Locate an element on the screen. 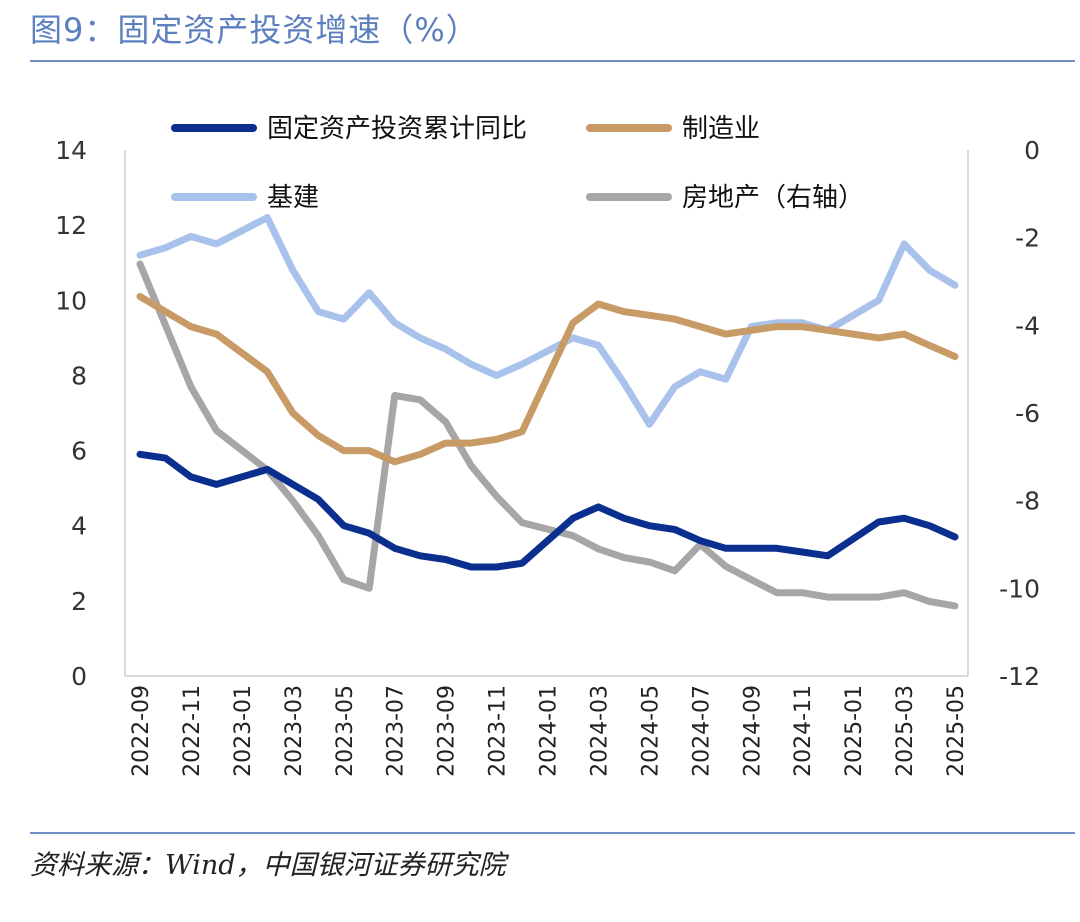 The width and height of the screenshot is (1080, 922). legend-label: 房地产（右轴） is located at coordinates (773, 198).